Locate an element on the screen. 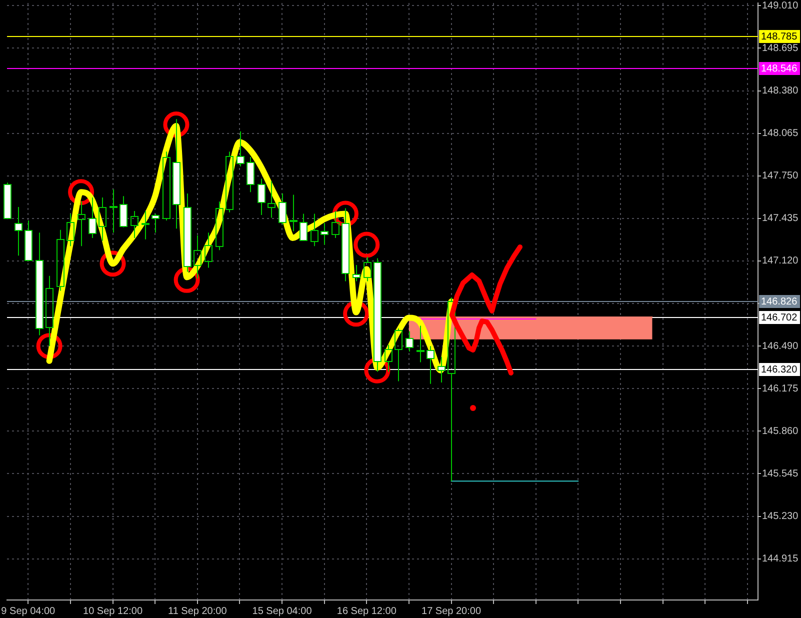  y-tick-label: 147.435 is located at coordinates (780, 218).